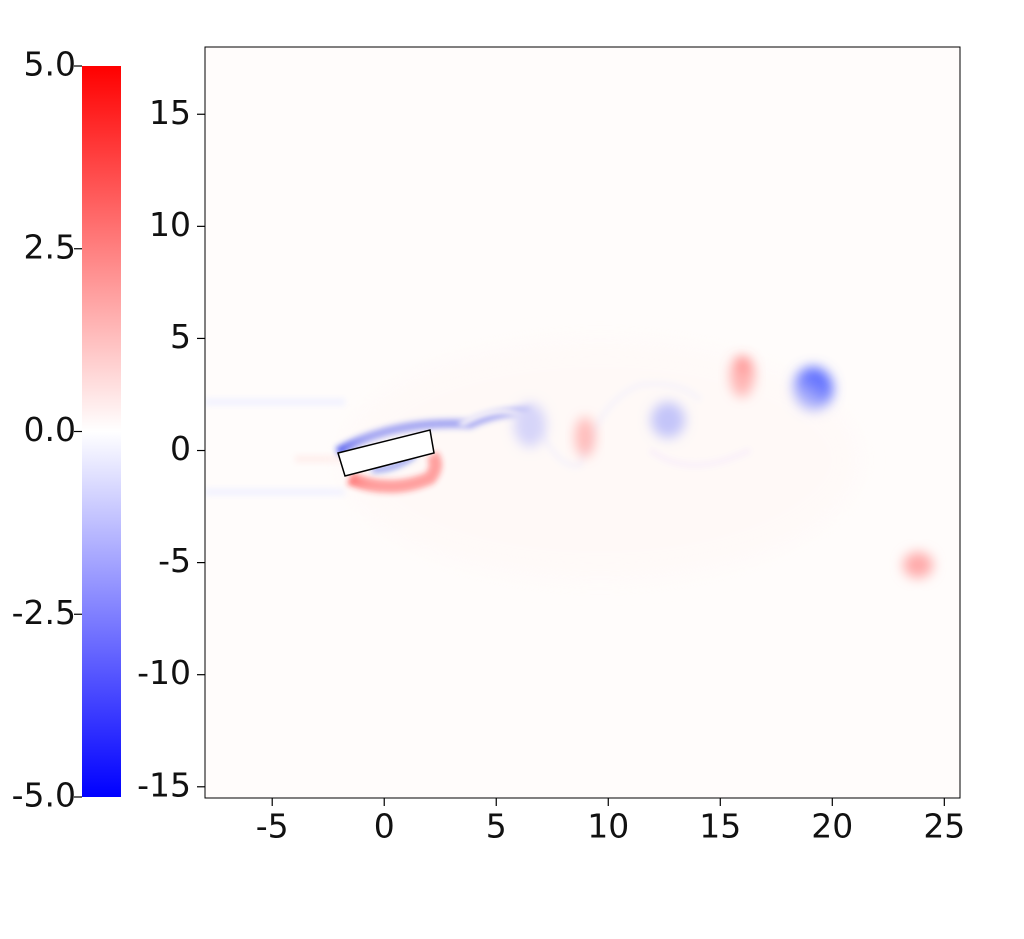  I want to click on x-tick-label: -5, so click(272, 826).